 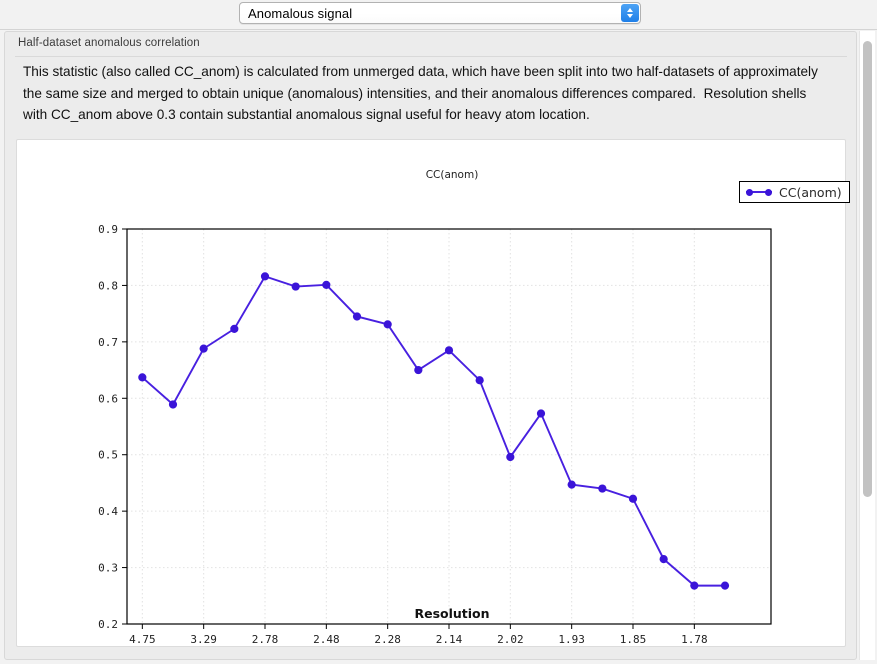 What do you see at coordinates (449, 639) in the screenshot?
I see `svg-text: 2.14` at bounding box center [449, 639].